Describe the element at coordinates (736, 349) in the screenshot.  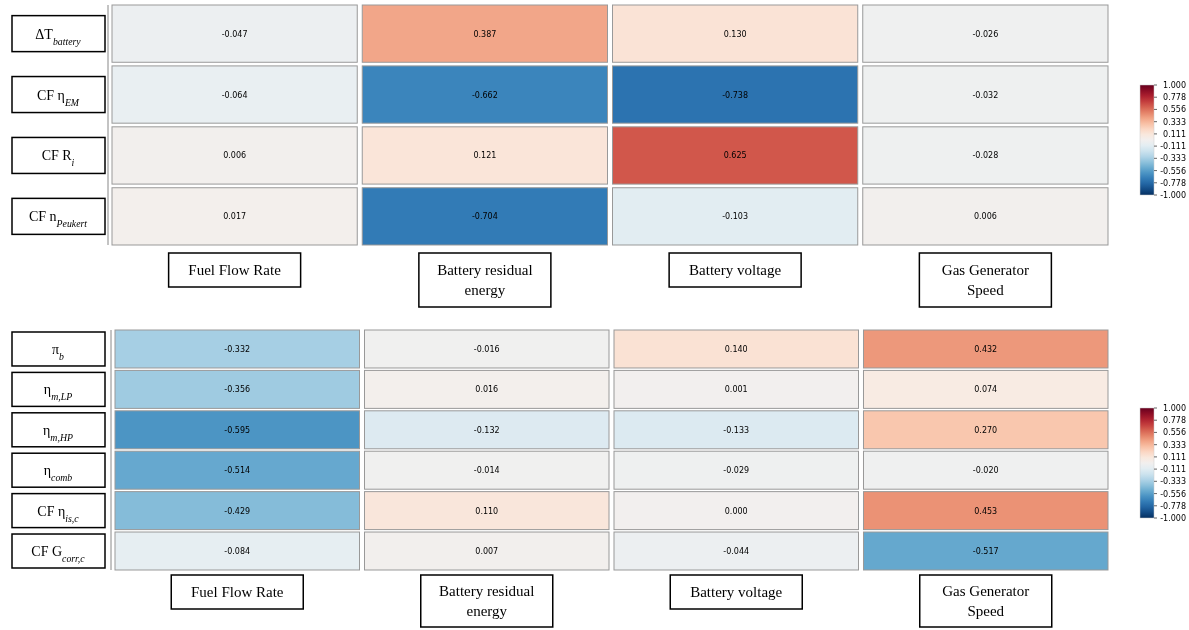
I see `data-label: 0.140` at that location.